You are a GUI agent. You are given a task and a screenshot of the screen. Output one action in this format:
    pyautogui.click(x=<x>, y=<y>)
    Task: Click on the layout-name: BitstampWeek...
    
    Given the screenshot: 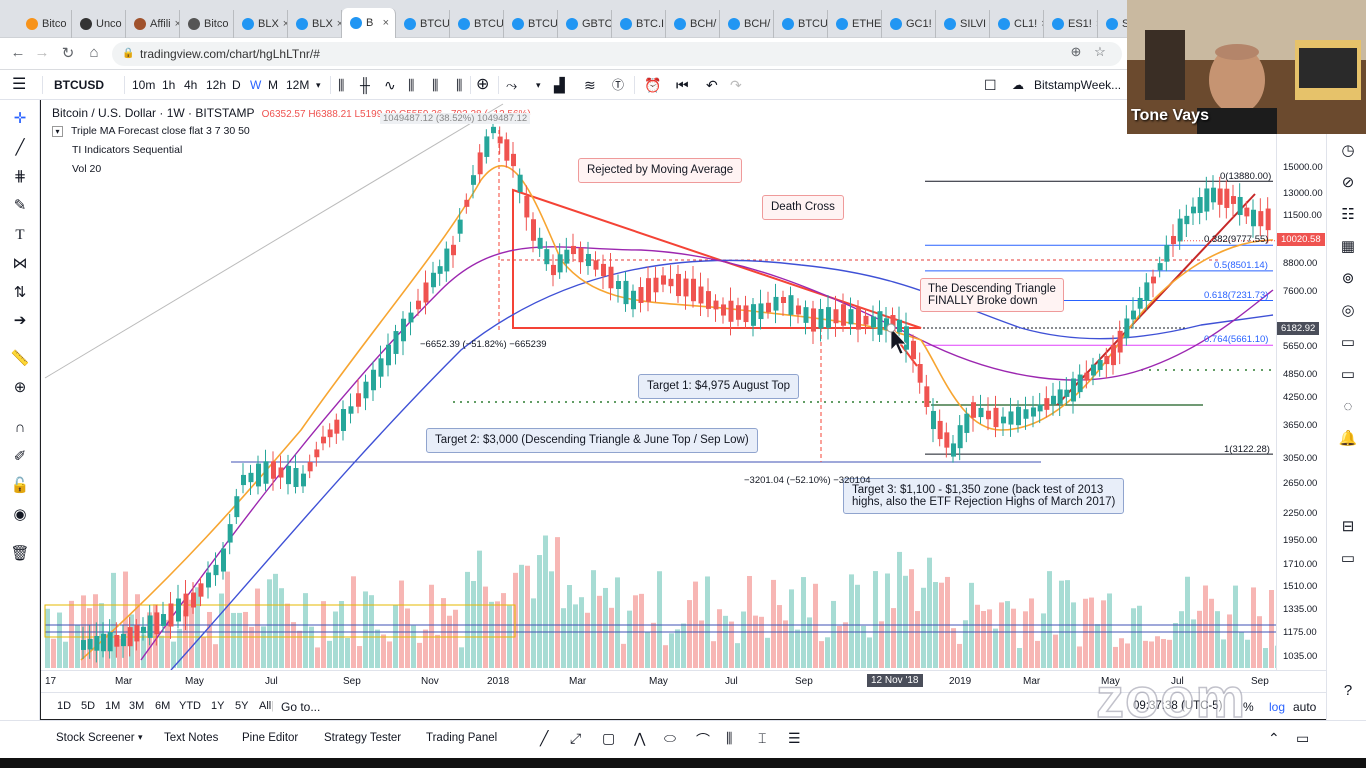 What is the action you would take?
    pyautogui.click(x=1078, y=85)
    